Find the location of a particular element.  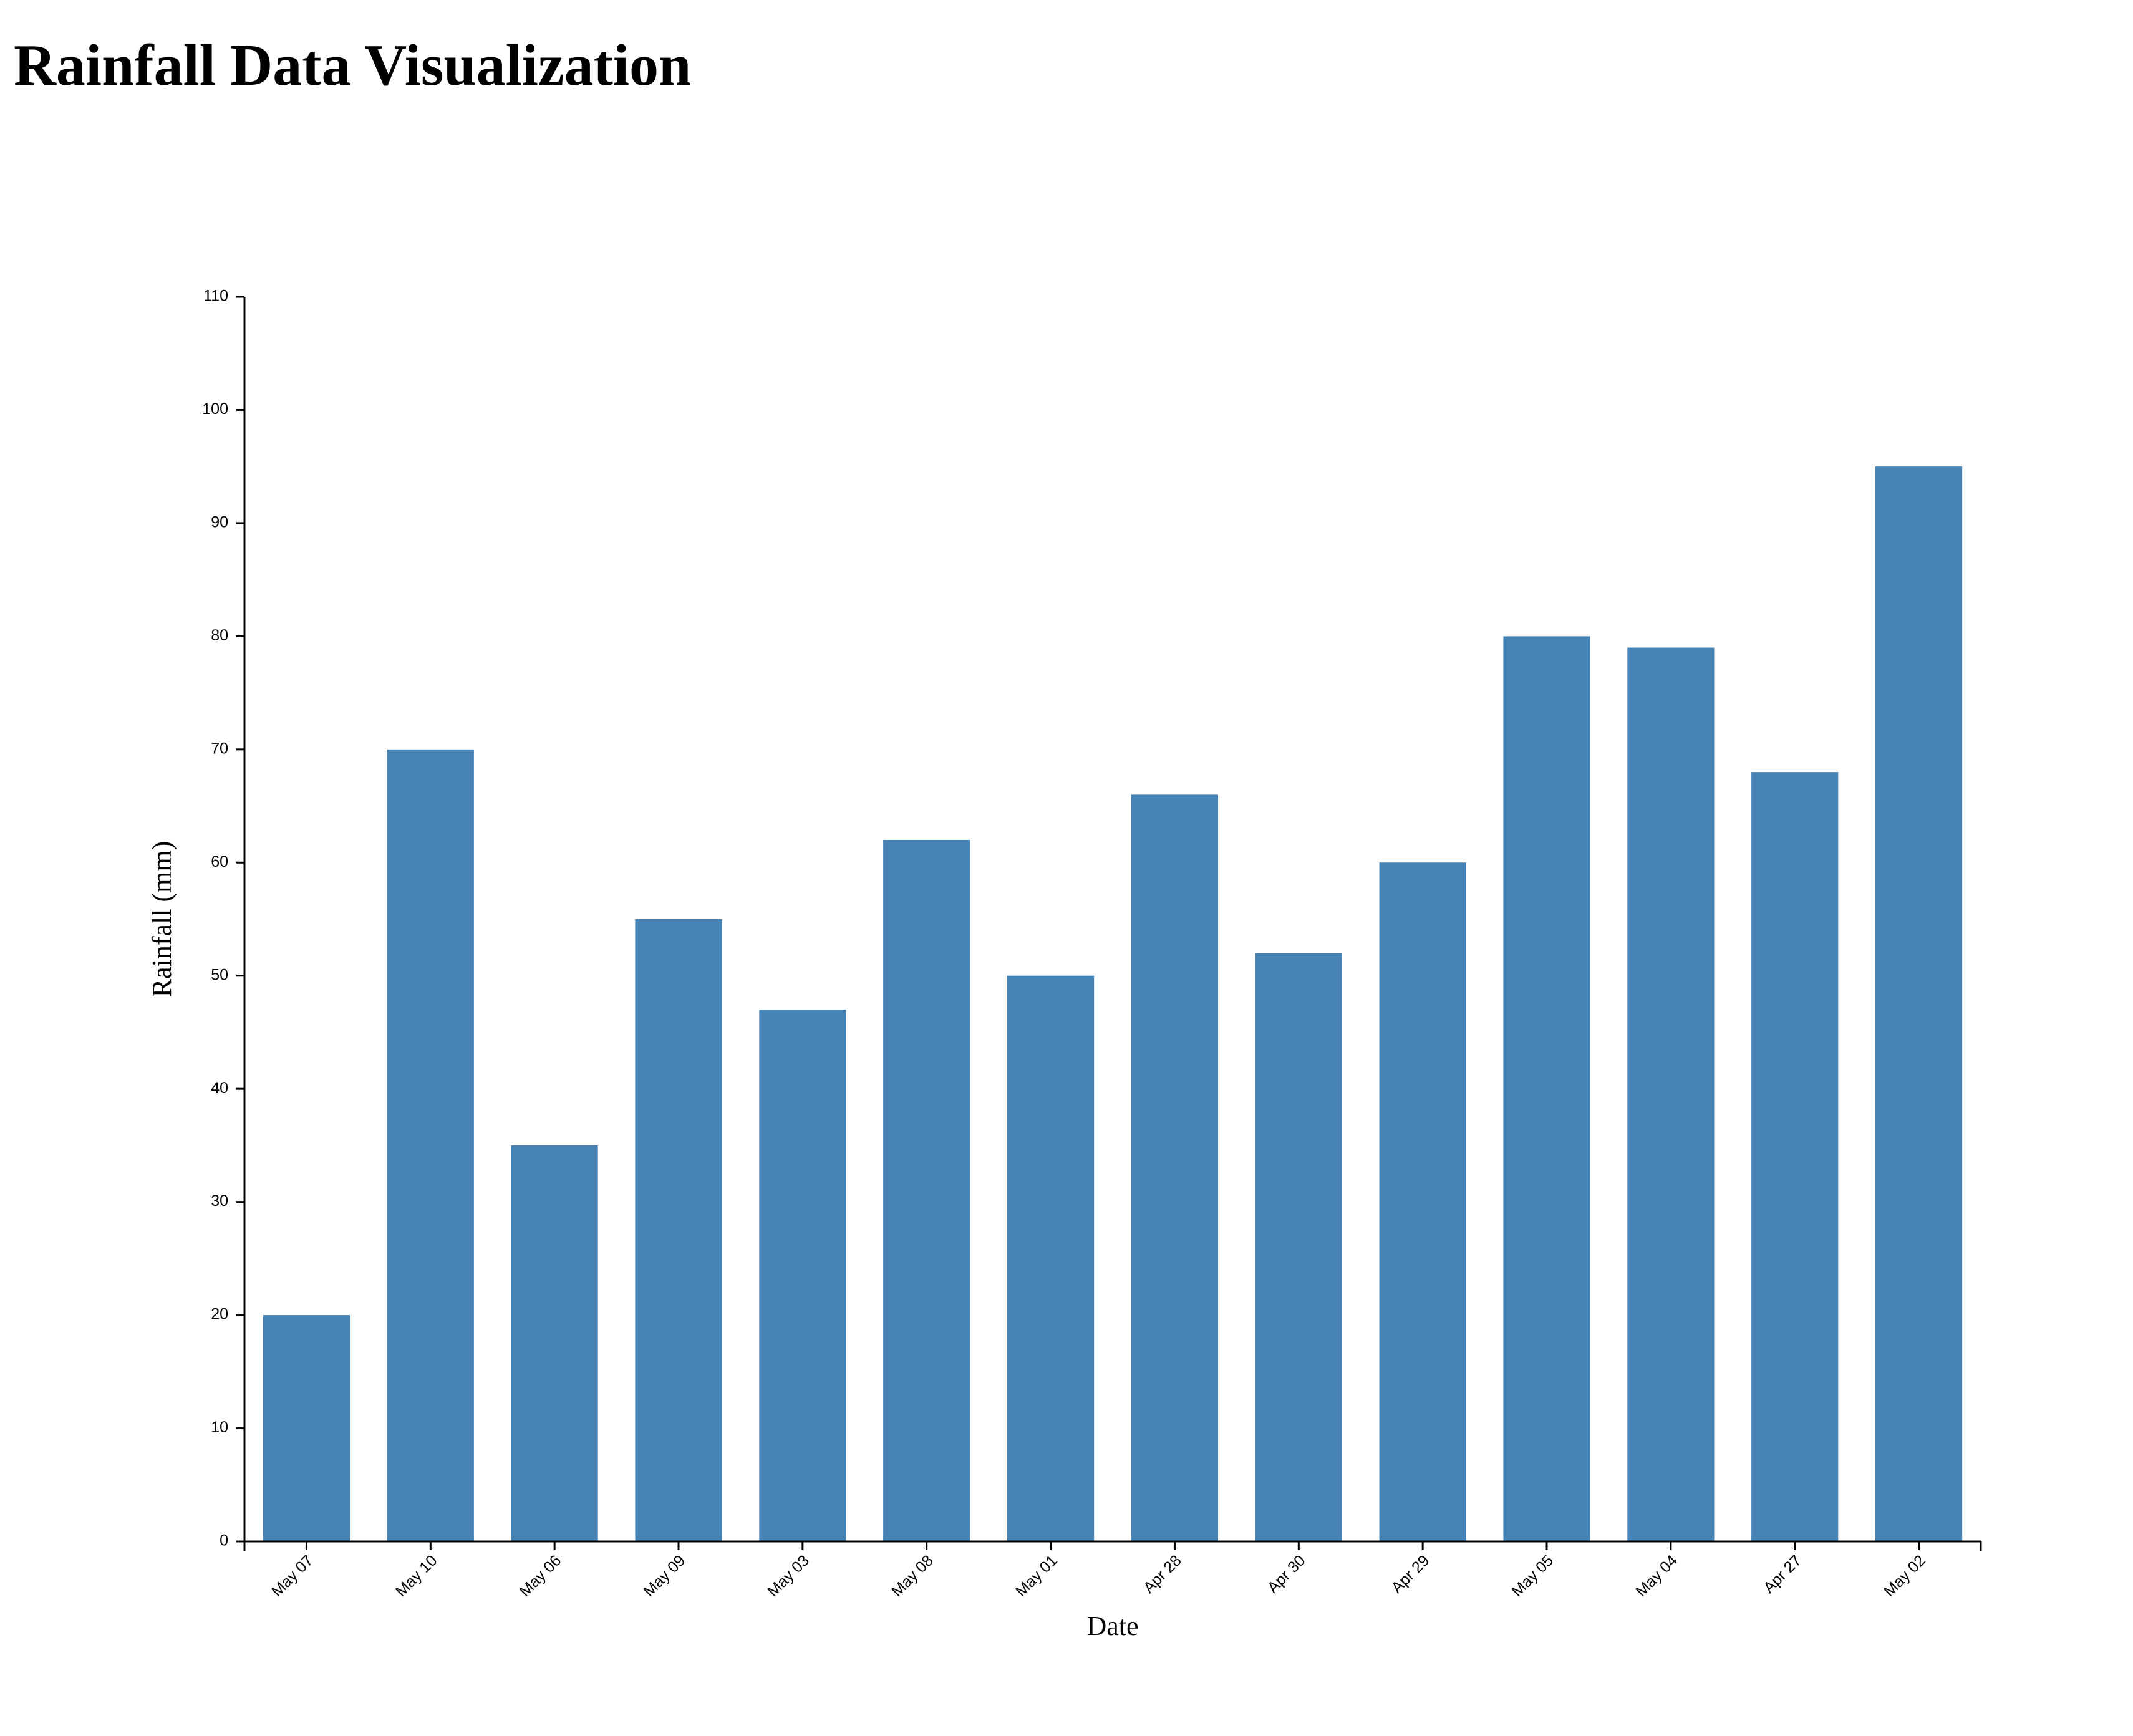

y-tick-label: 50 is located at coordinates (220, 974).